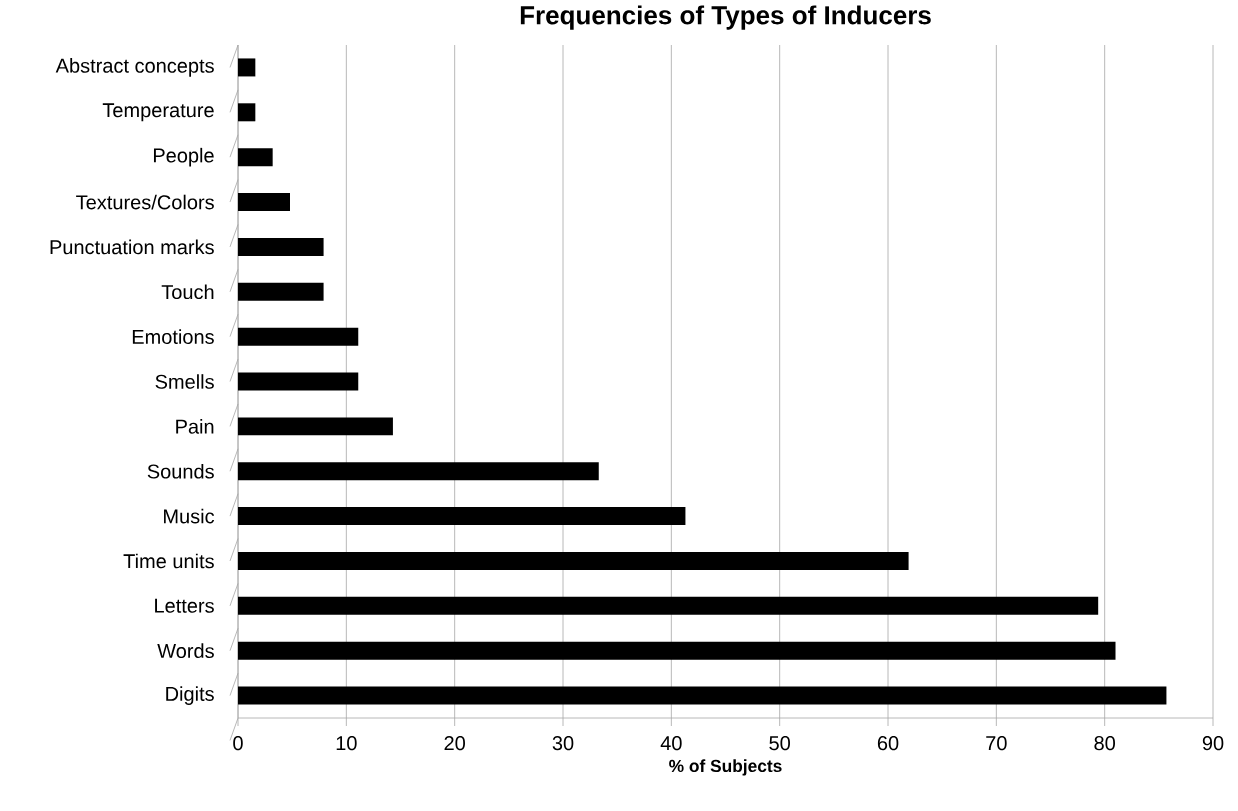 The width and height of the screenshot is (1238, 811). I want to click on y-tick-label: Music, so click(189, 516).